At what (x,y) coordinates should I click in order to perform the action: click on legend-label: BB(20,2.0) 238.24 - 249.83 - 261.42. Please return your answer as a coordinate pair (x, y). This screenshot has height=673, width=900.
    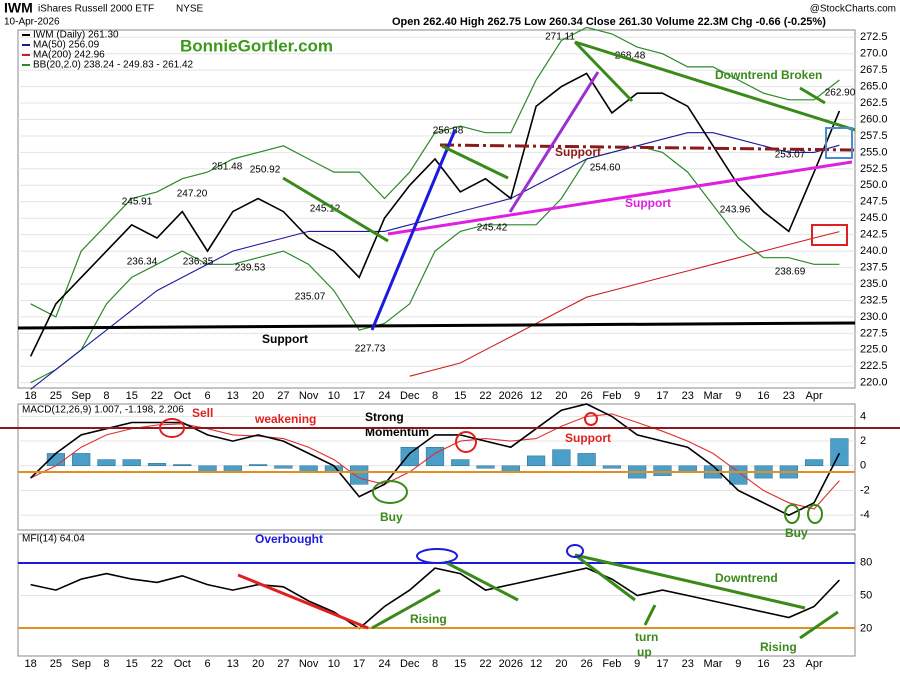
    Looking at the image, I should click on (113, 65).